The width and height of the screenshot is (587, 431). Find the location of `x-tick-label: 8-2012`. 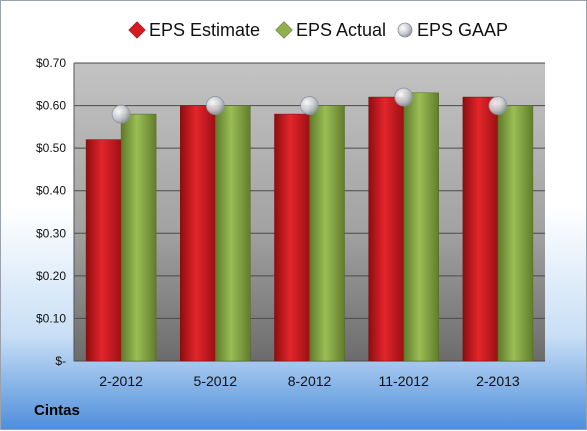

x-tick-label: 8-2012 is located at coordinates (310, 381).